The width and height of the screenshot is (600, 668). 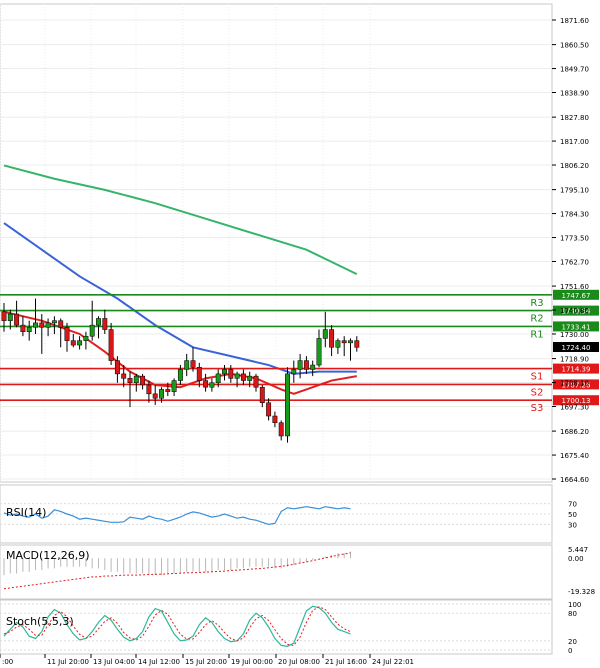 I want to click on rsi-content: 70 50 30, so click(x=288, y=515).